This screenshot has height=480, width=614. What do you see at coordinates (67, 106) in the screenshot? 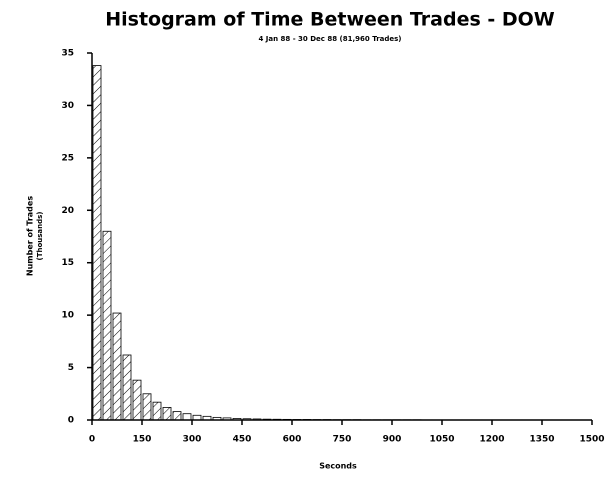
I see `y-tick-label: 30` at bounding box center [67, 106].